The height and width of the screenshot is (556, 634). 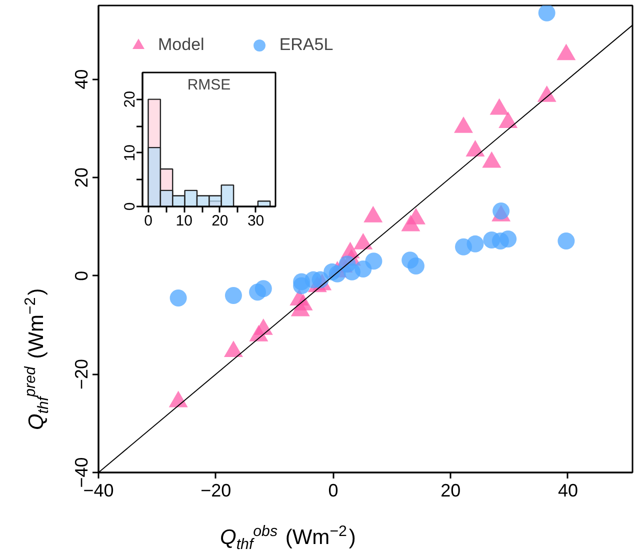 I want to click on x-tick-label: 10, so click(x=184, y=221).